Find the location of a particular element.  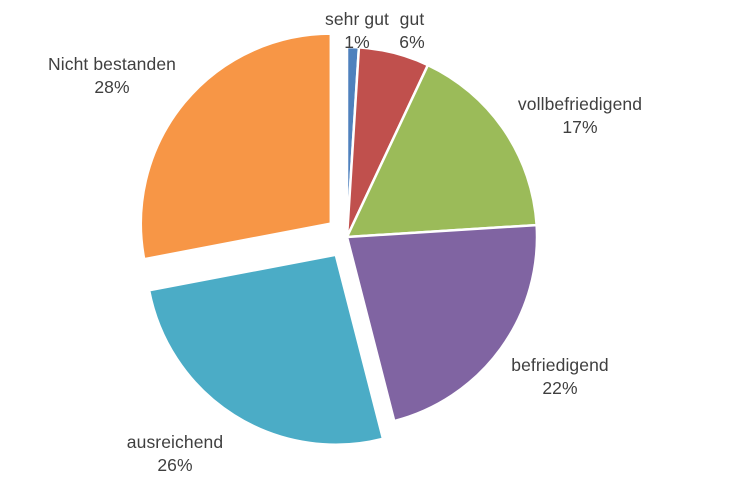

pie-label-category: sehr gut is located at coordinates (357, 19).